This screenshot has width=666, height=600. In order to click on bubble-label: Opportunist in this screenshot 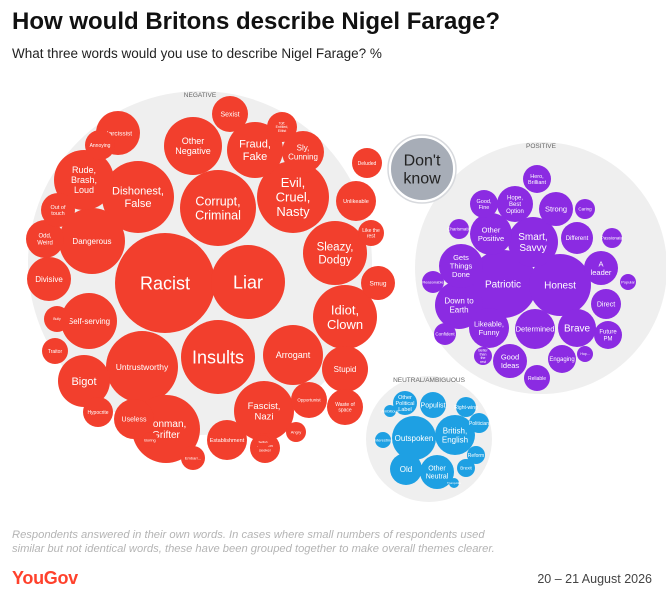, I will do `click(309, 400)`.